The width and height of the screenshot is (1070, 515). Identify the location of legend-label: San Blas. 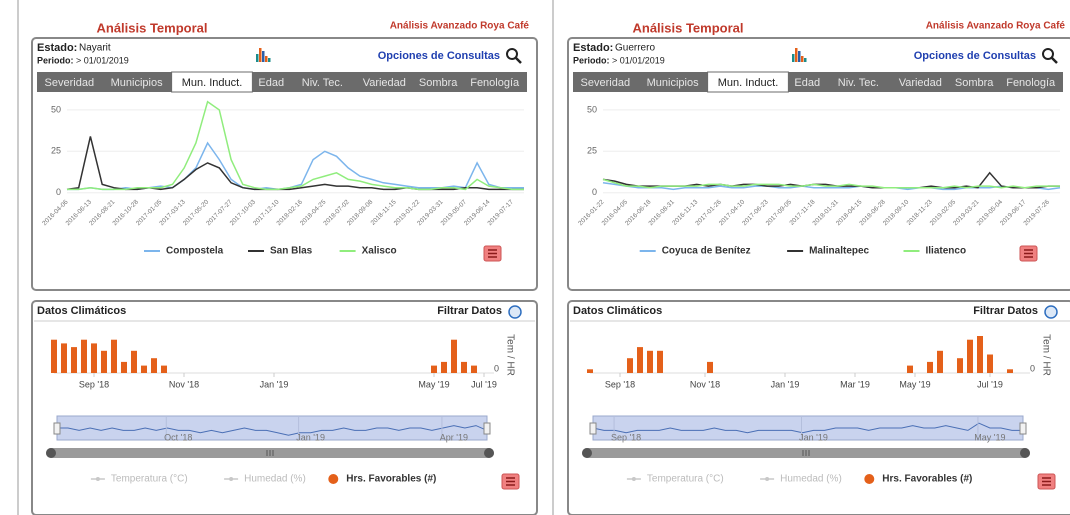
(291, 251).